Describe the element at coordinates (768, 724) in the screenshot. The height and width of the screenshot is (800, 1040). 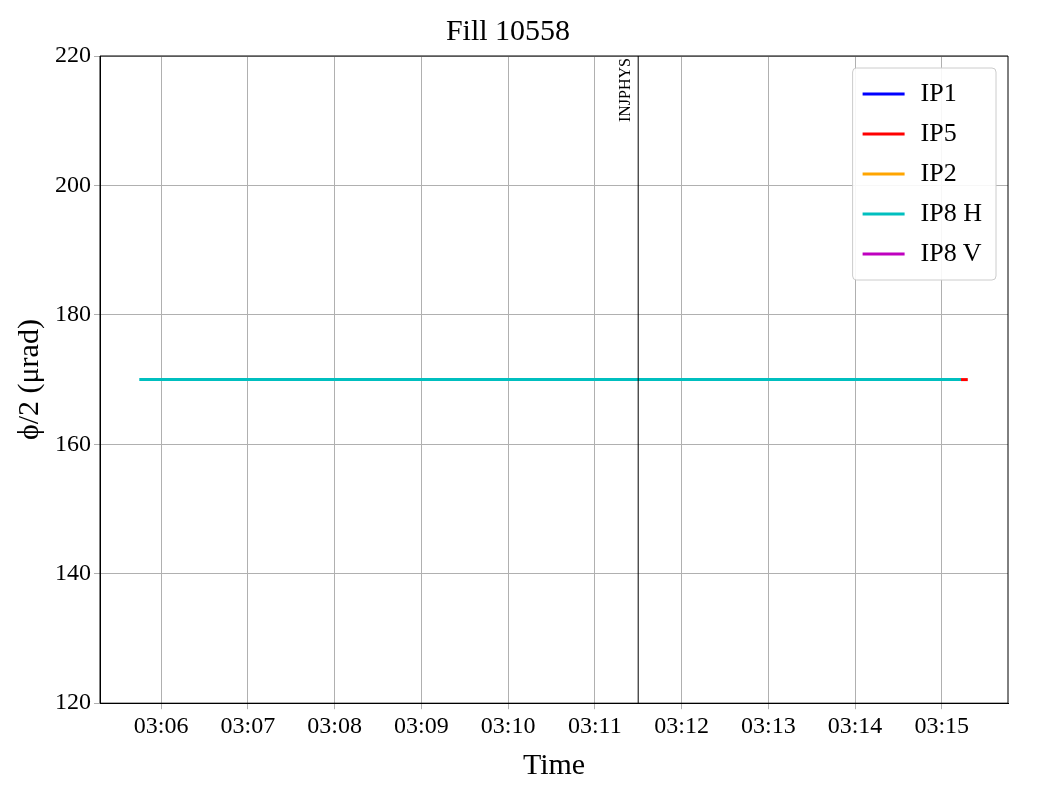
I see `x-tick-label: 03:13` at that location.